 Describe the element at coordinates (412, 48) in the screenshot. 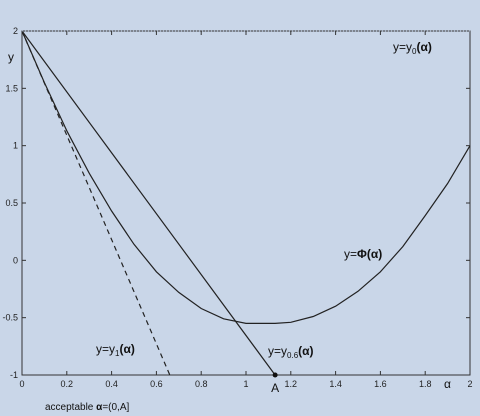

I see `annotation-y0: y=y0(α)` at that location.